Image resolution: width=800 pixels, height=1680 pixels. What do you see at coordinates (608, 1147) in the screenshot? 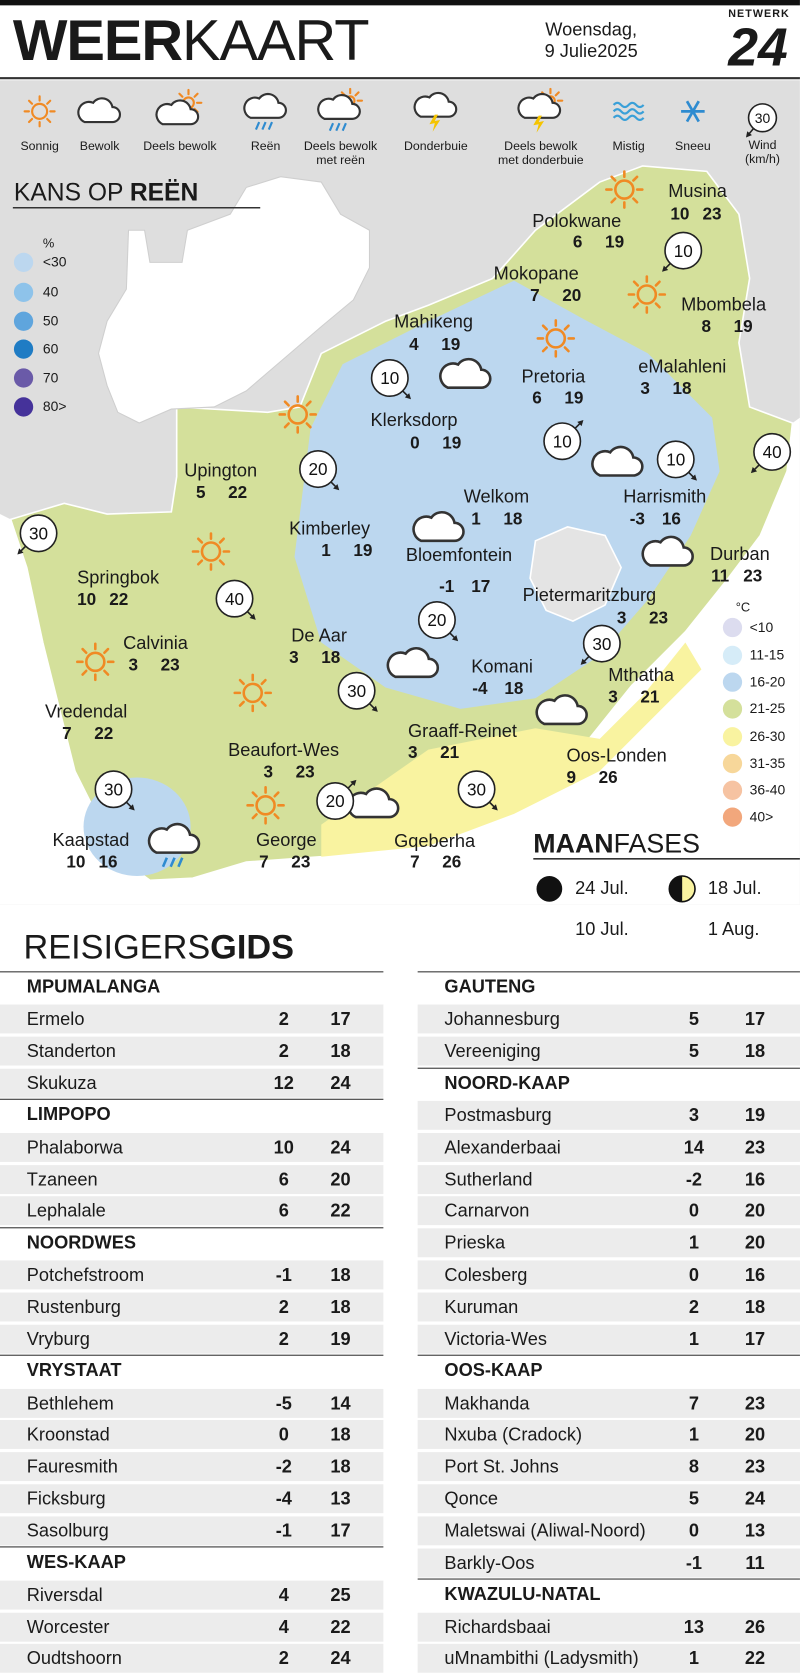
I see `city-row: Alexanderbaai 14 23` at bounding box center [608, 1147].